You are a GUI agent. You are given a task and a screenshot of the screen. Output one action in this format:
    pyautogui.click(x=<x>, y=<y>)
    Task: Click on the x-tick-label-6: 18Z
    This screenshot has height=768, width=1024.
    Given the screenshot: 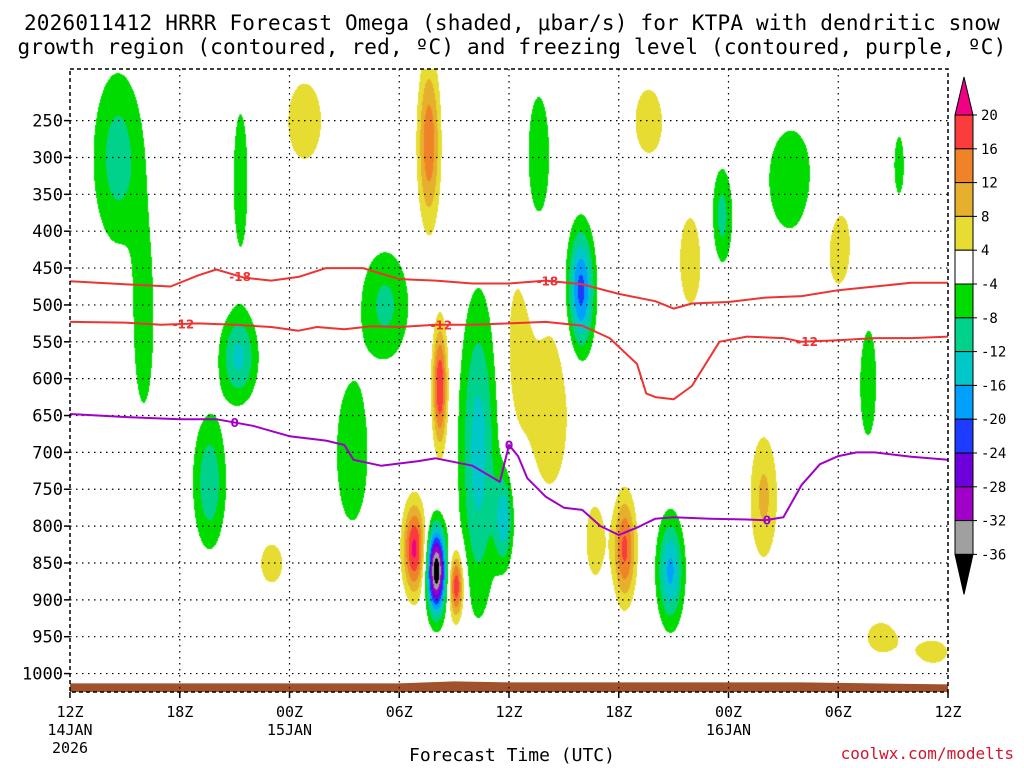 What is the action you would take?
    pyautogui.click(x=179, y=712)
    